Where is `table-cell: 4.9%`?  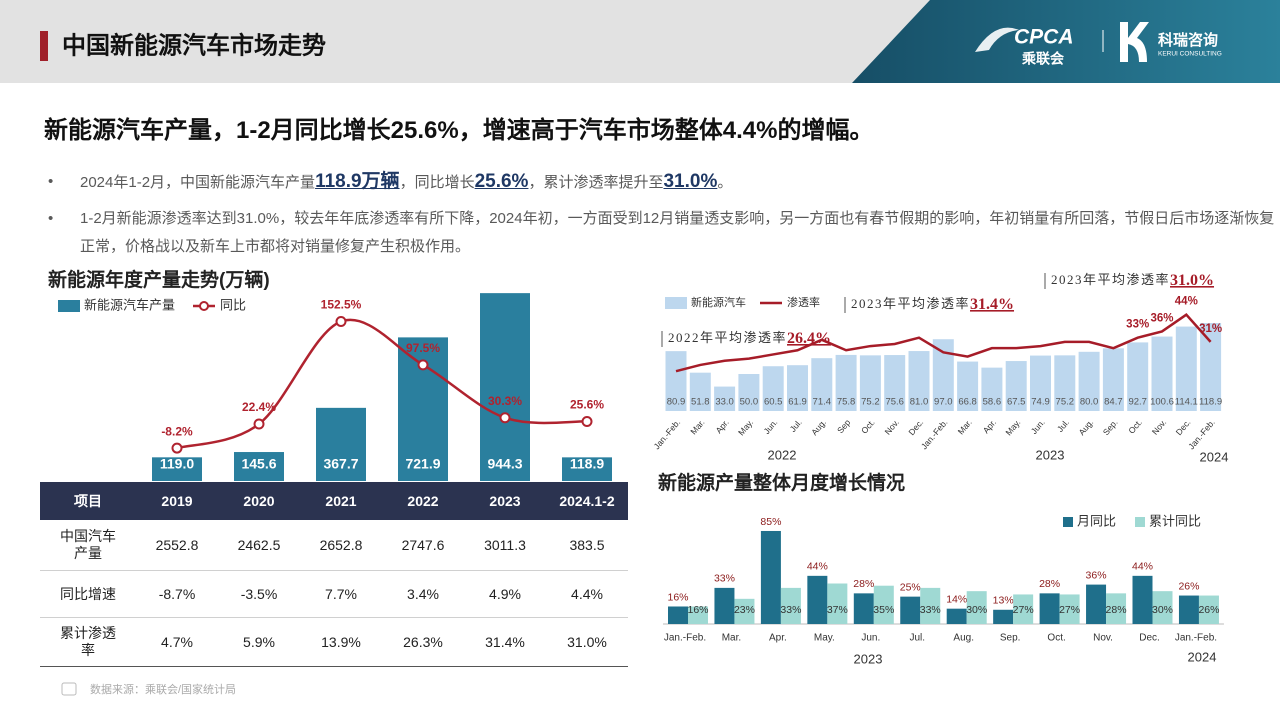 table-cell: 4.9% is located at coordinates (505, 594).